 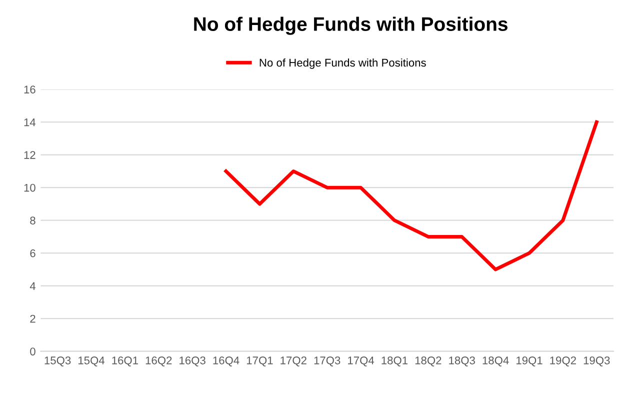 I want to click on x-tick-label: 17Q3, so click(x=327, y=361).